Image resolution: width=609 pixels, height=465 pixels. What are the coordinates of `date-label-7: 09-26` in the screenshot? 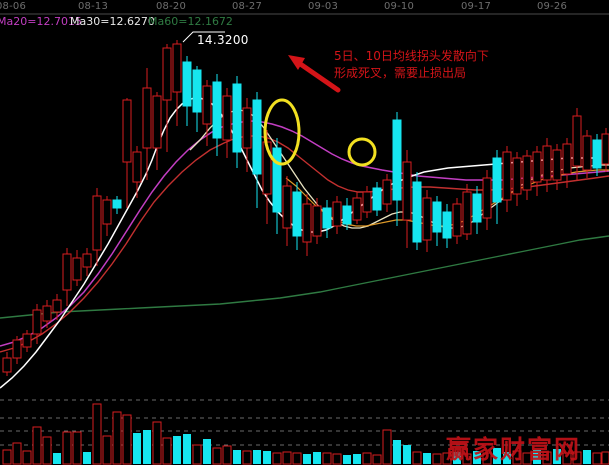 It's located at (552, 6).